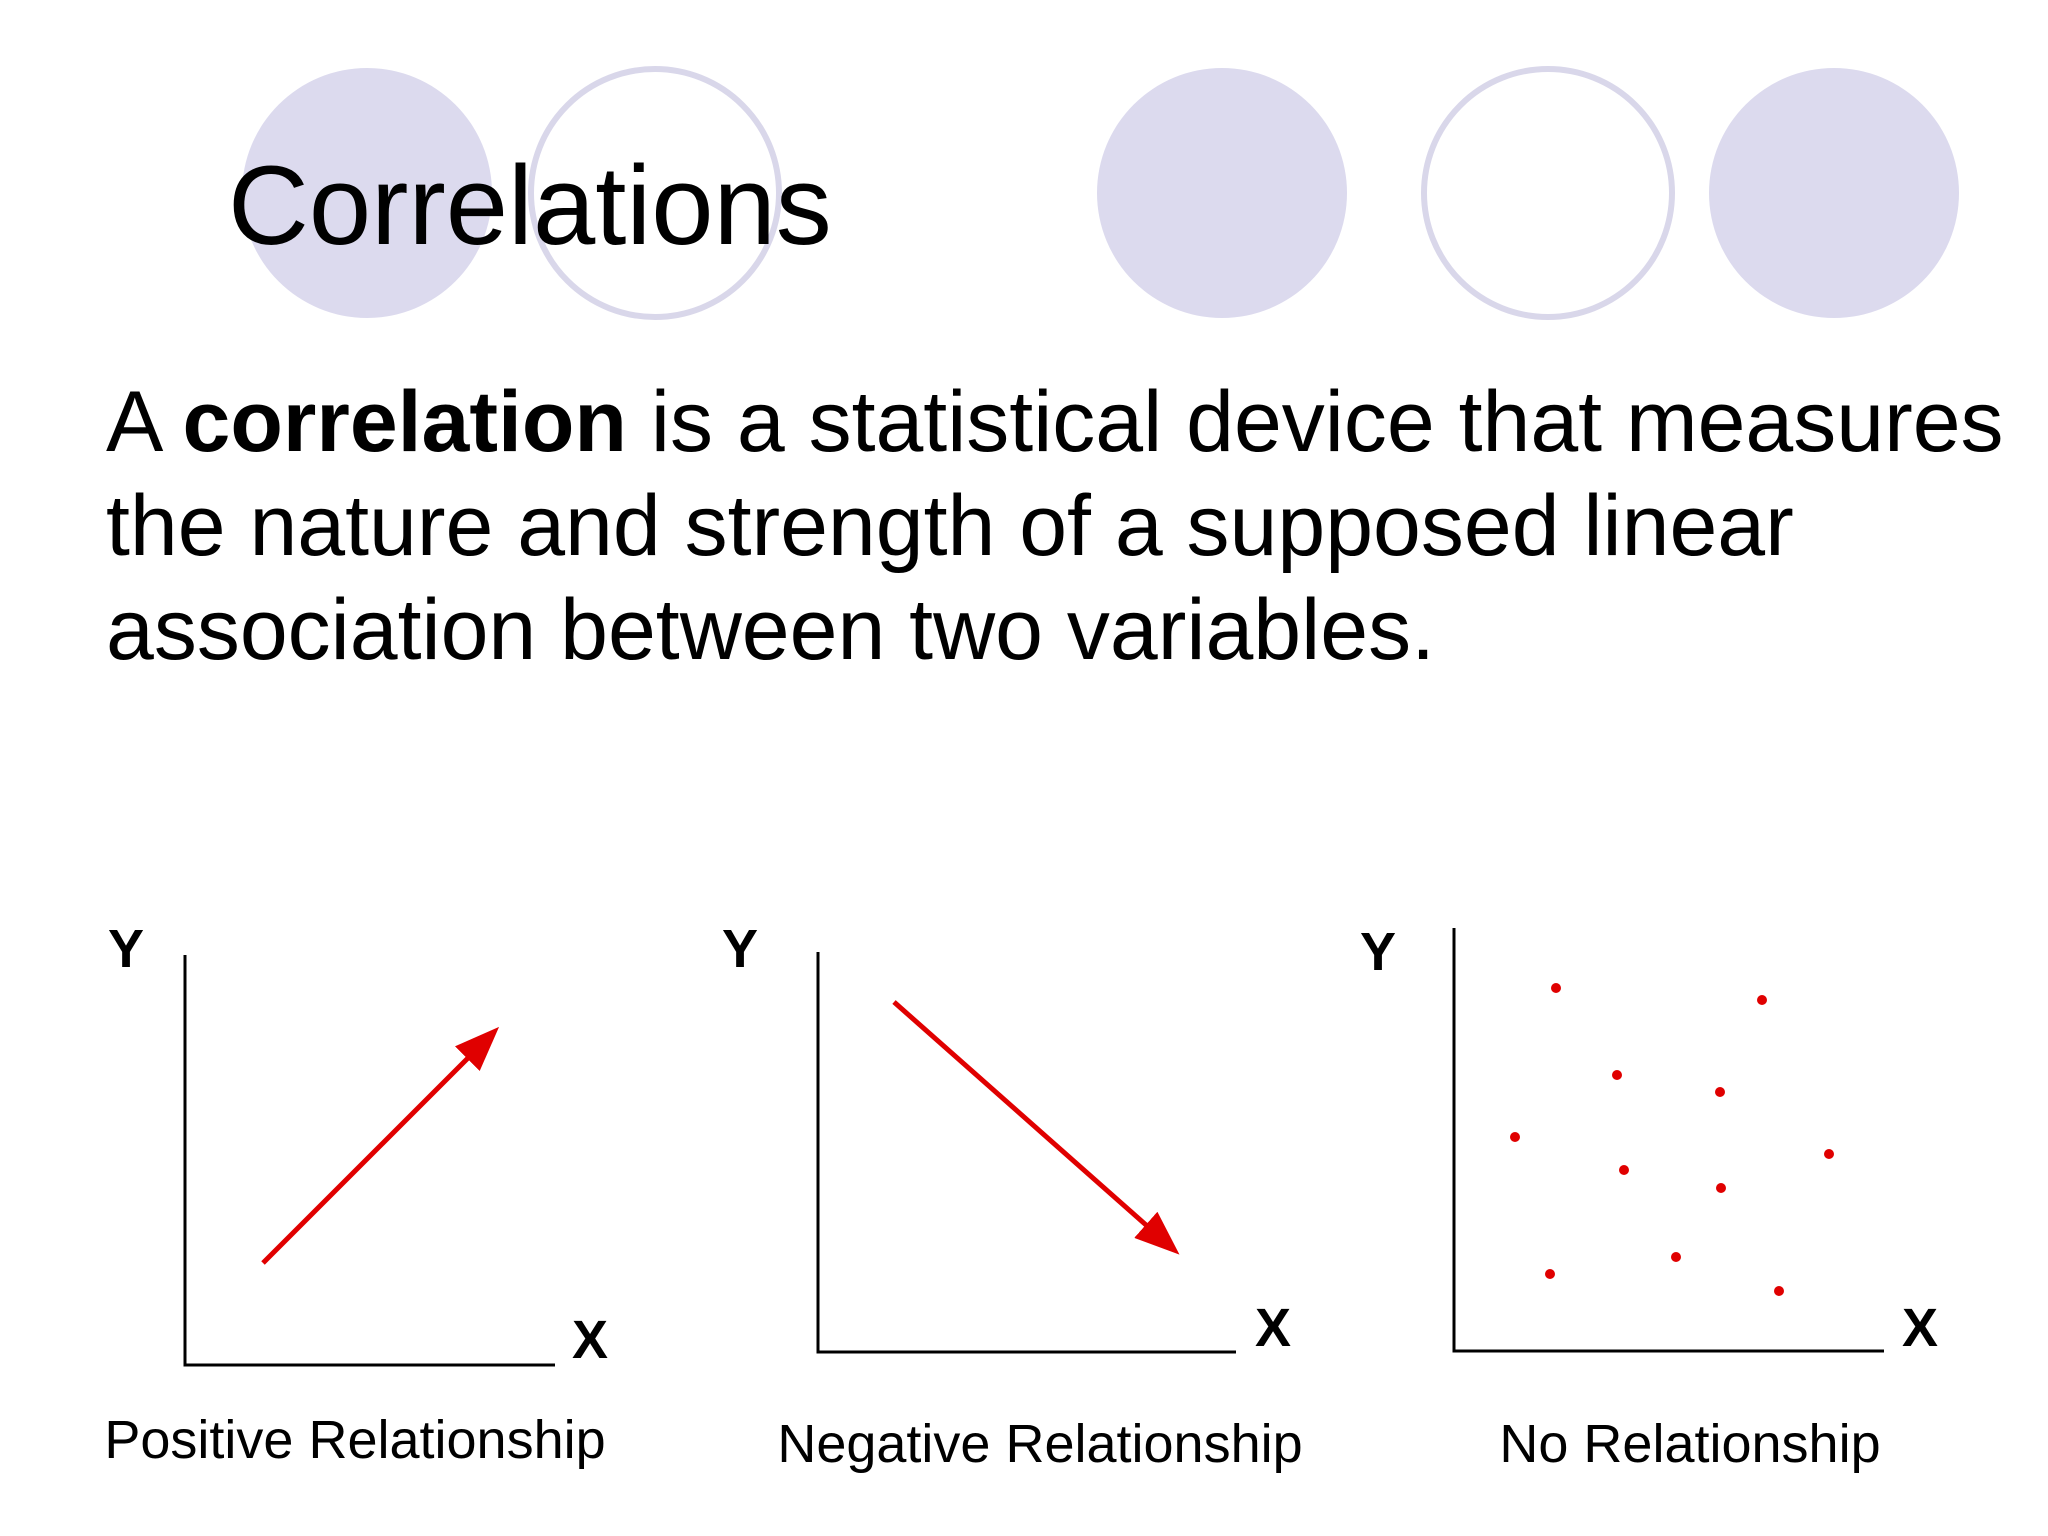 This screenshot has height=1536, width=2048. Describe the element at coordinates (1273, 1328) in the screenshot. I see `diagram-negative-x-label: X` at that location.